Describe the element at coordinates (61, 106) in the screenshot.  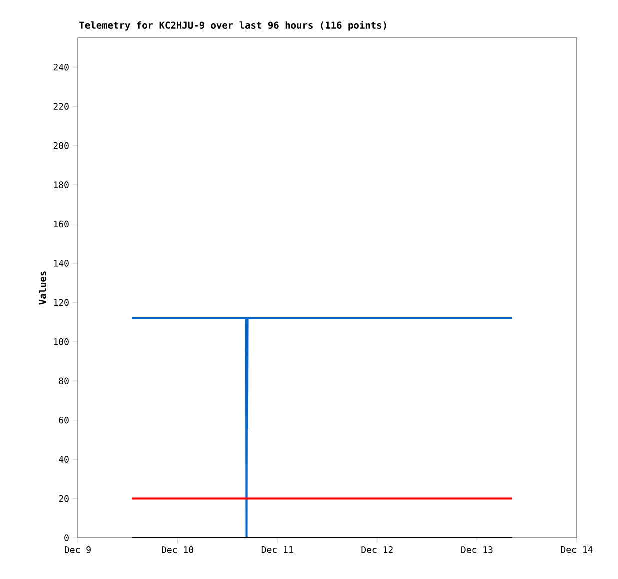
I see `y-tick-label: 220` at that location.